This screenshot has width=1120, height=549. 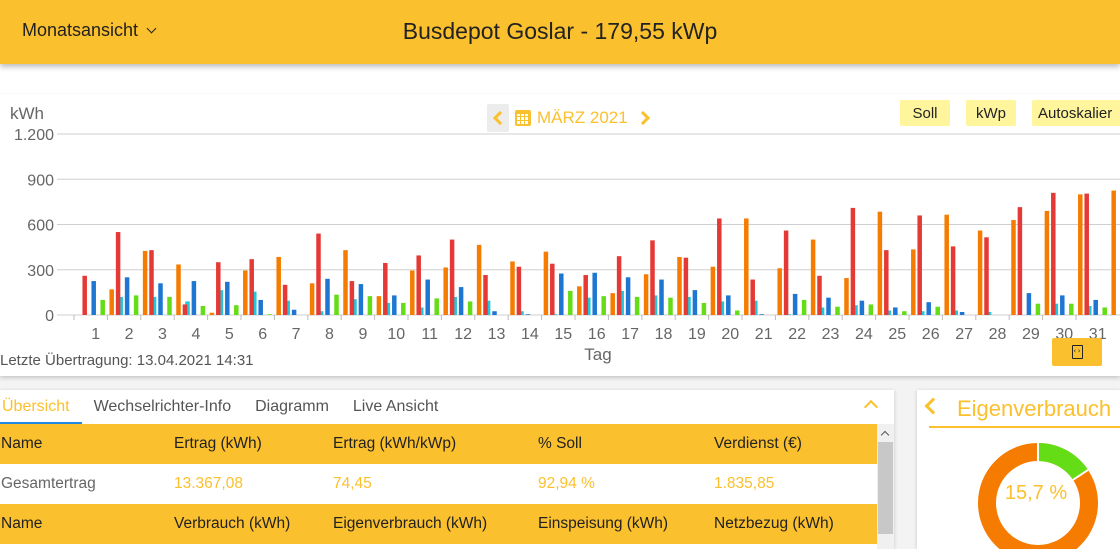 What do you see at coordinates (831, 334) in the screenshot?
I see `svg-text: 23` at bounding box center [831, 334].